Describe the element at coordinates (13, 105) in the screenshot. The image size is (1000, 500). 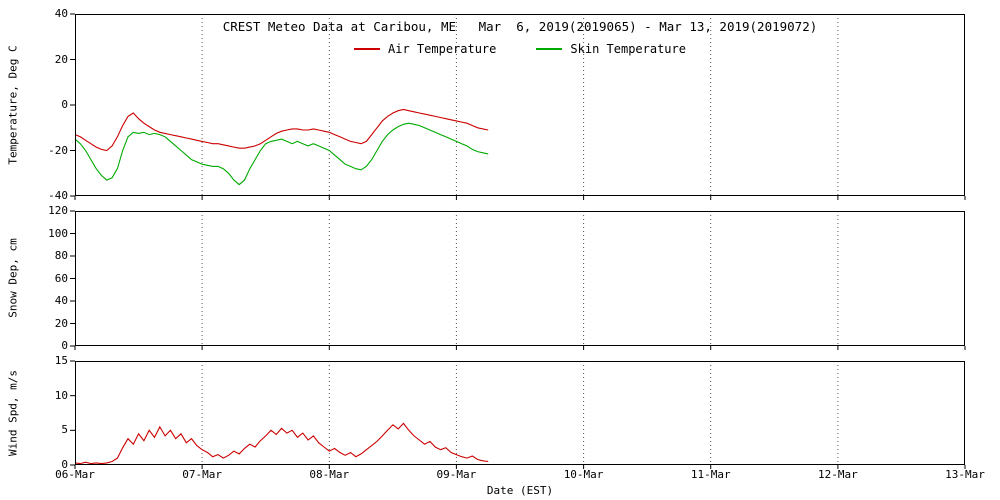
I see `y-axis-title-temperature: Temperature, Deg C` at that location.